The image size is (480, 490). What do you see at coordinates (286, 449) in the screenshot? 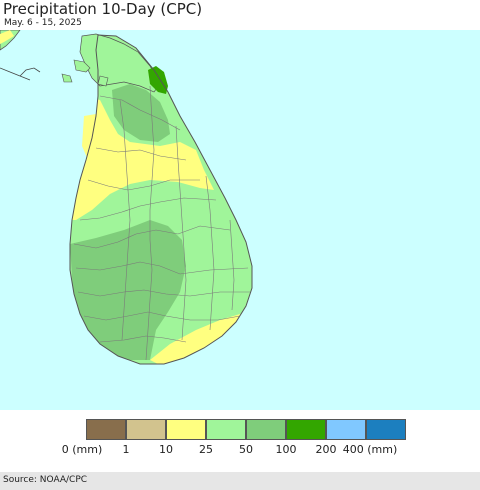
I see `colorbar-label-5: 100` at bounding box center [286, 449].